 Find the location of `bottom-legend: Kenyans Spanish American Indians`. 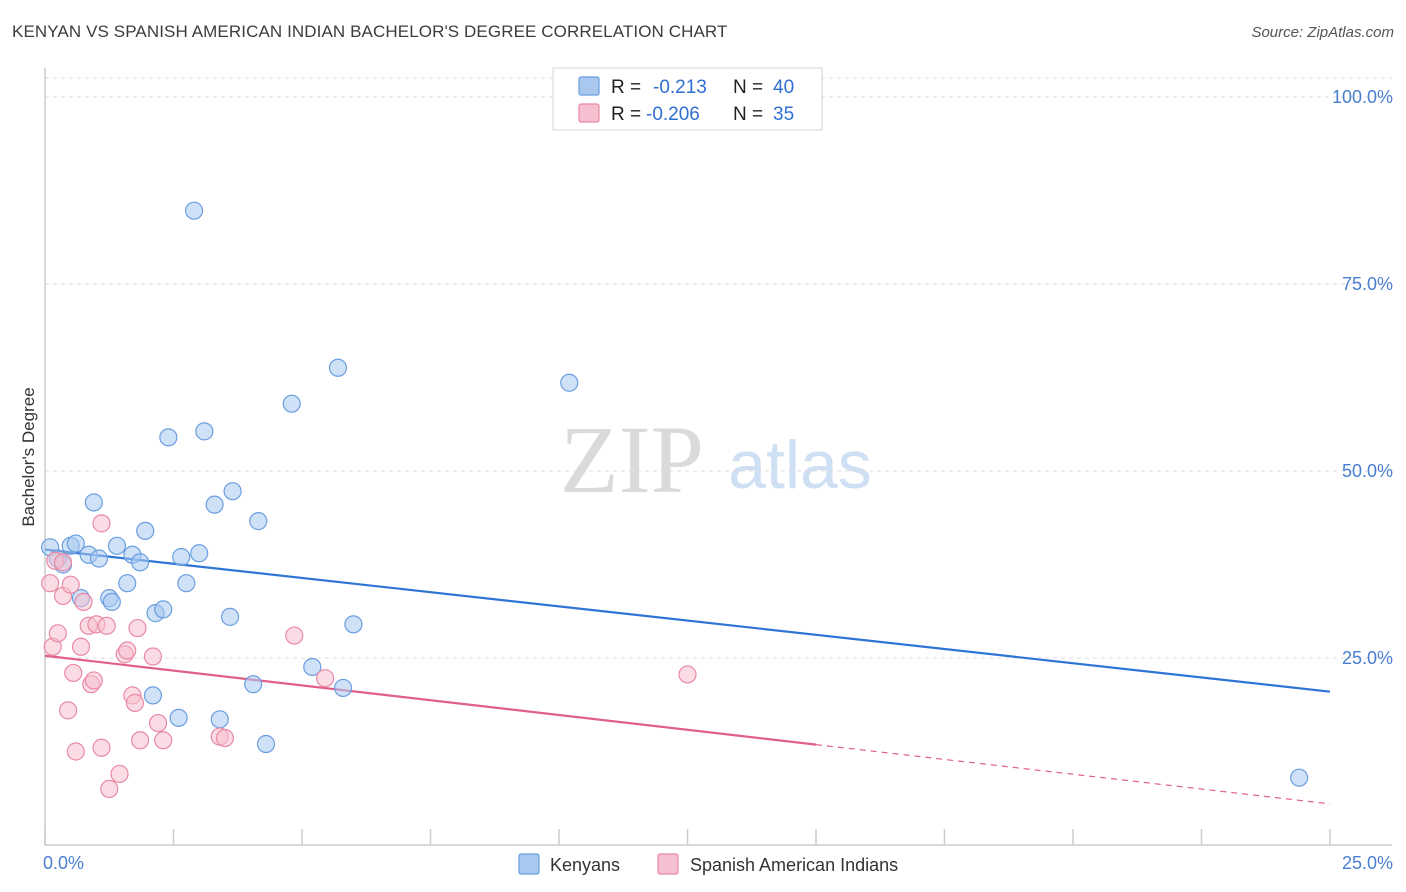

bottom-legend: Kenyans Spanish American Indians is located at coordinates (708, 864).